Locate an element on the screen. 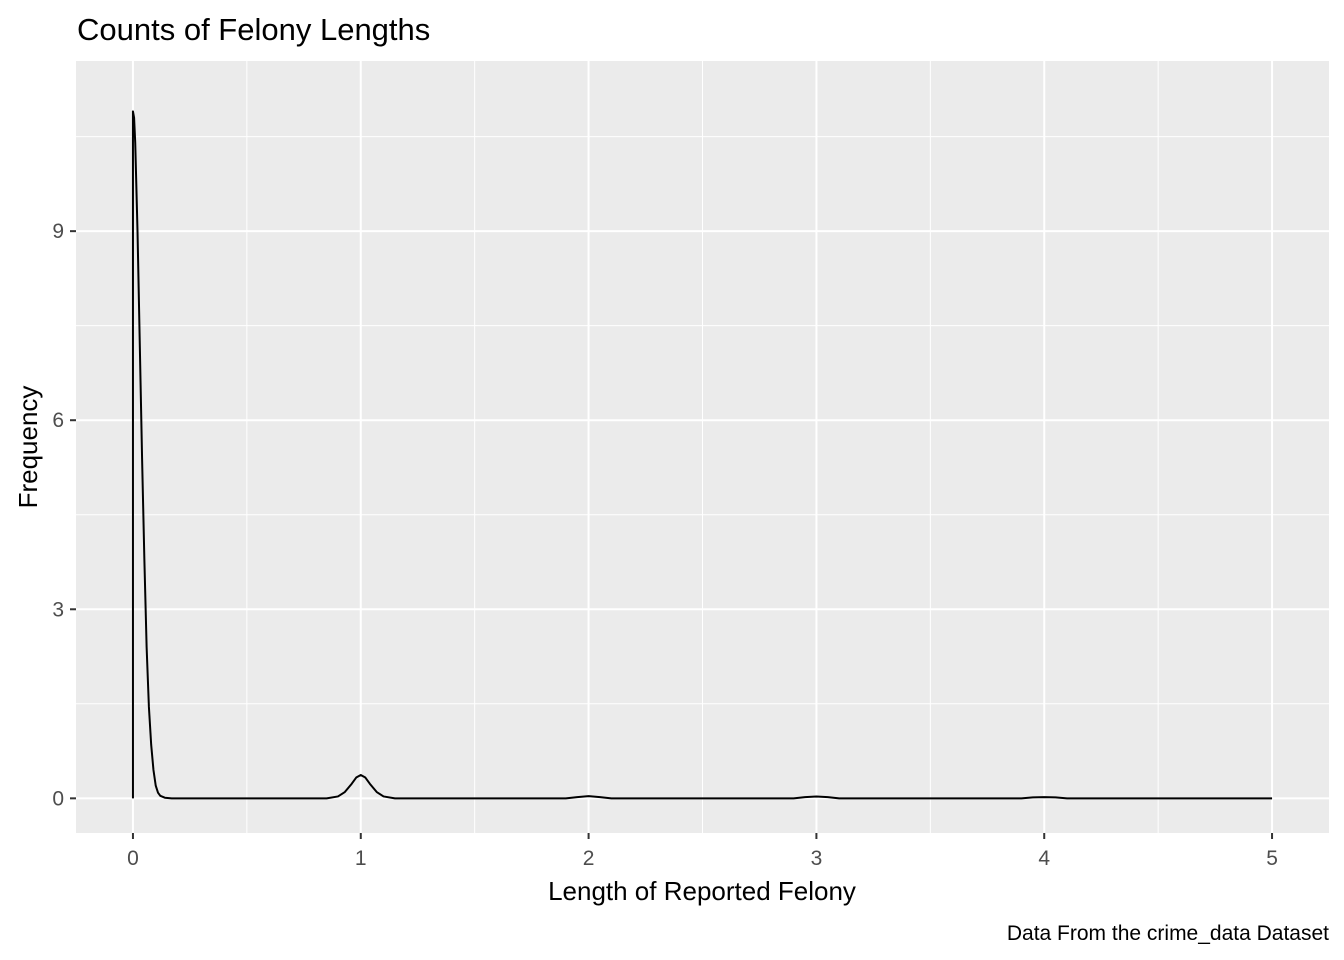  x-tick-label: 2 is located at coordinates (589, 858).